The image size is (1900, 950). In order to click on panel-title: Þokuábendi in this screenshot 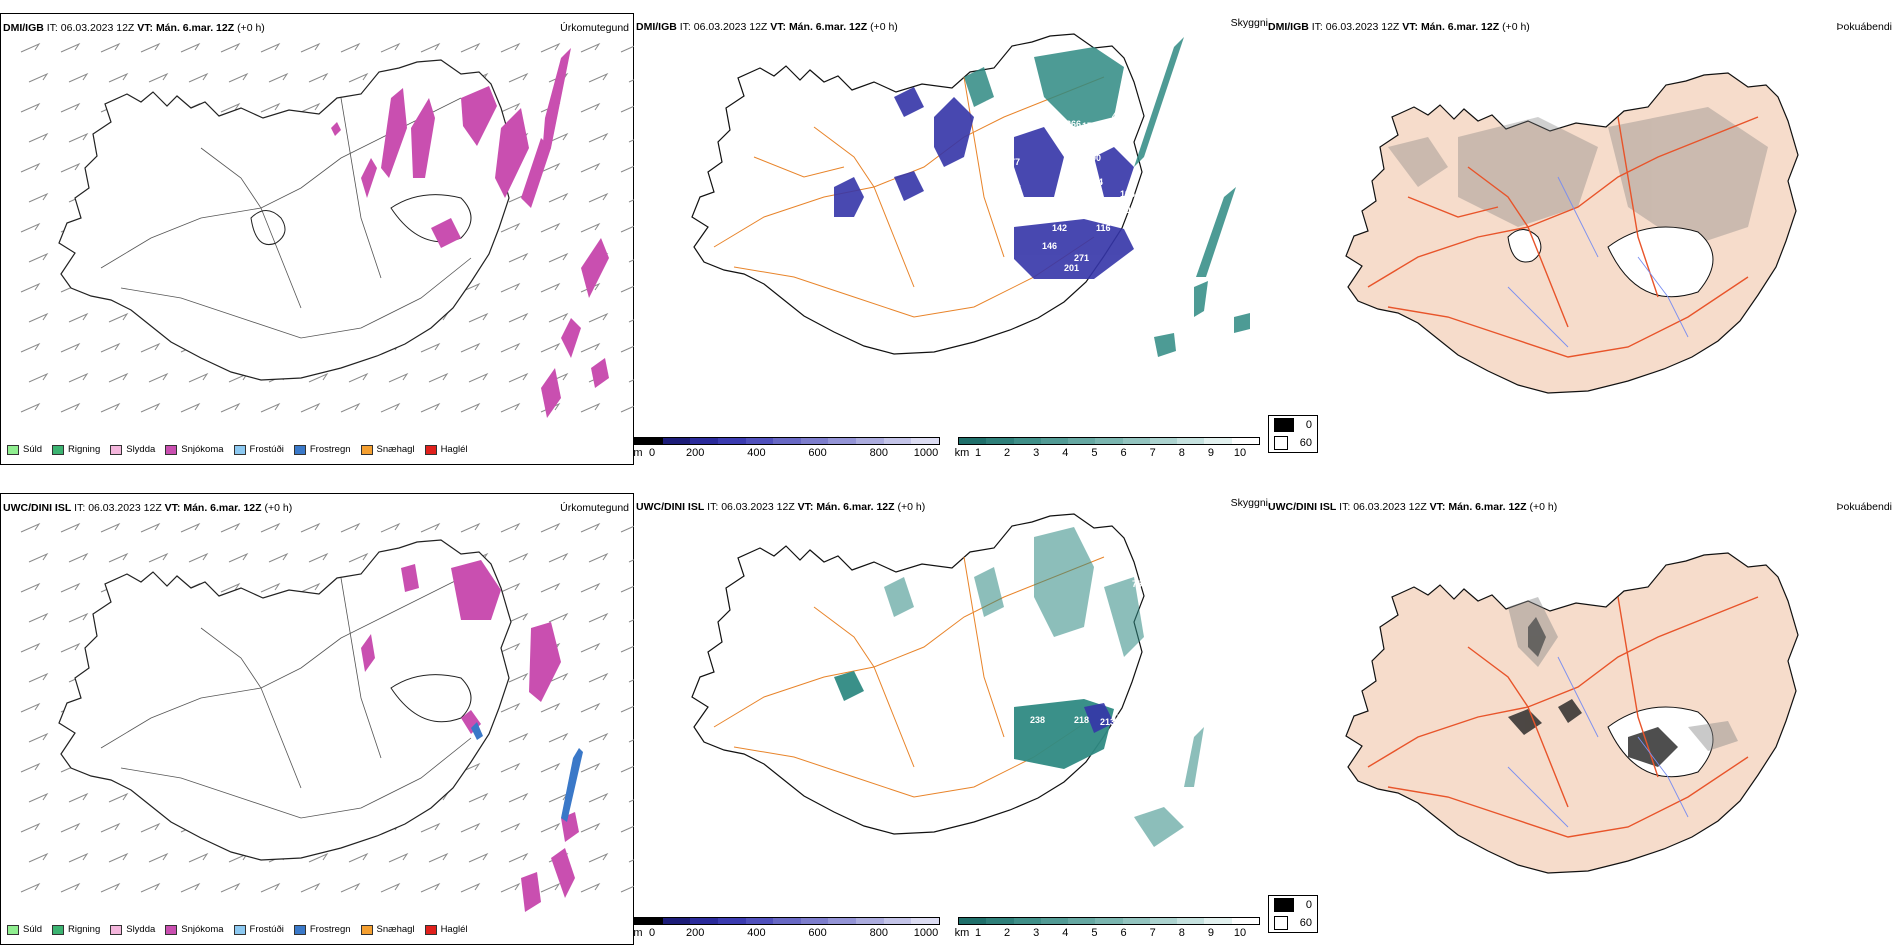, I will do `click(1864, 27)`.